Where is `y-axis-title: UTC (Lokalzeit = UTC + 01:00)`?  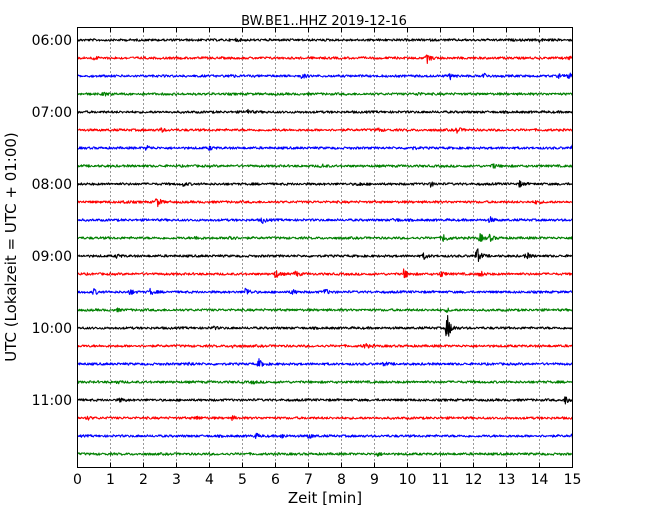
y-axis-title: UTC (Lokalzeit = UTC + 01:00) is located at coordinates (11, 247).